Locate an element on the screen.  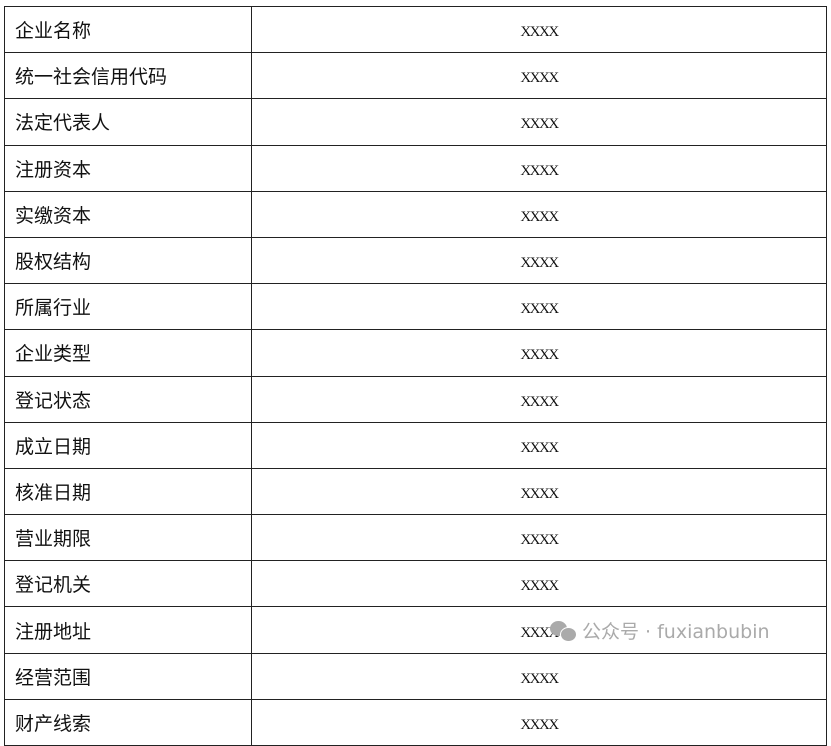
field-label: 注册资本 is located at coordinates (128, 168).